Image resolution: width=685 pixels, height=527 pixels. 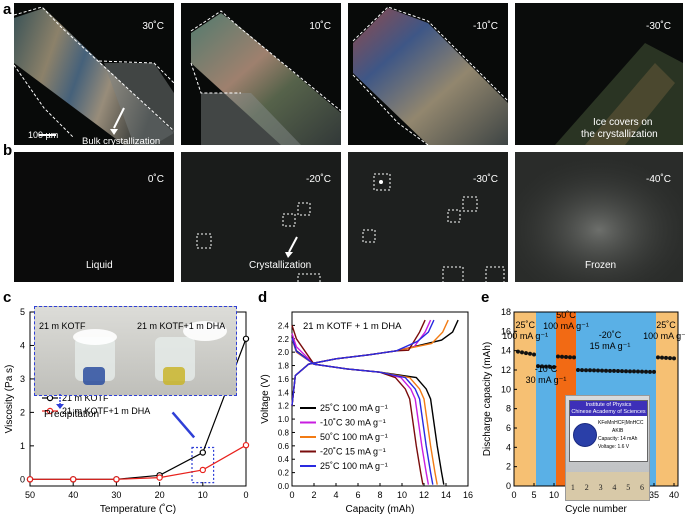 I want to click on label-a: a, so click(x=7, y=9).